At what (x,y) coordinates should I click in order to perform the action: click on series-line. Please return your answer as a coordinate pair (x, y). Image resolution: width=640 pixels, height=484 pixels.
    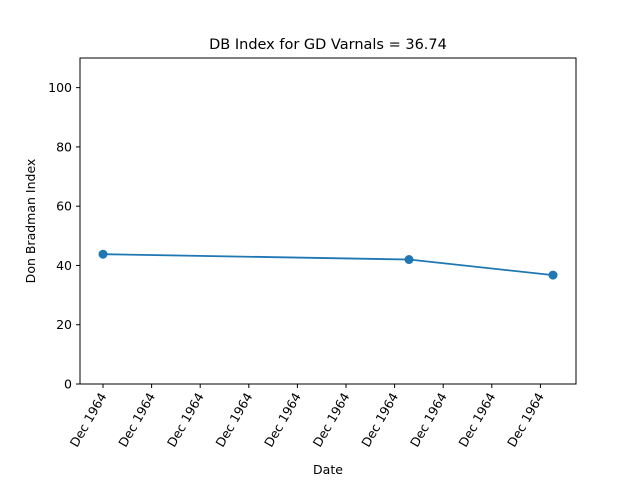
    Looking at the image, I should click on (328, 265).